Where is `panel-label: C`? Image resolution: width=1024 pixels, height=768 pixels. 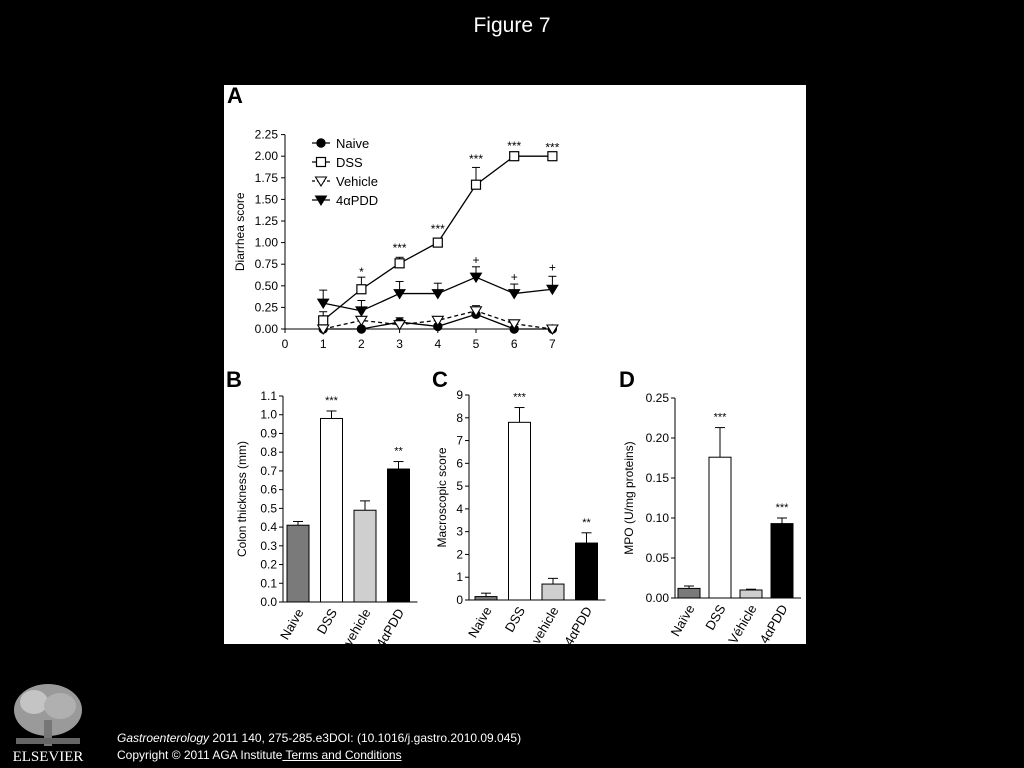
panel-label: C is located at coordinates (440, 379).